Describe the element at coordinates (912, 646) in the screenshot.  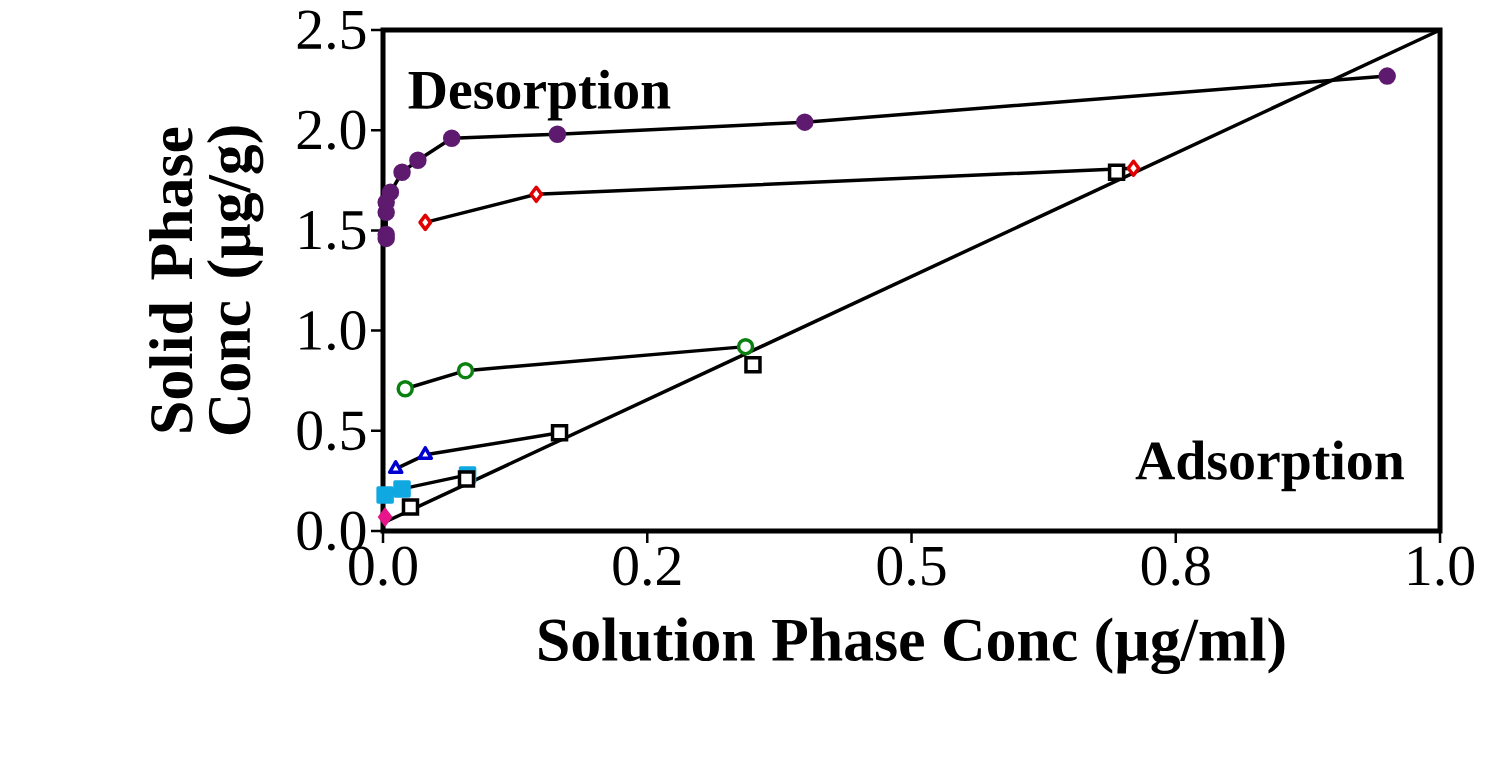
I see `x-axis-title: Solution Phase Conc (µg/ml)` at that location.